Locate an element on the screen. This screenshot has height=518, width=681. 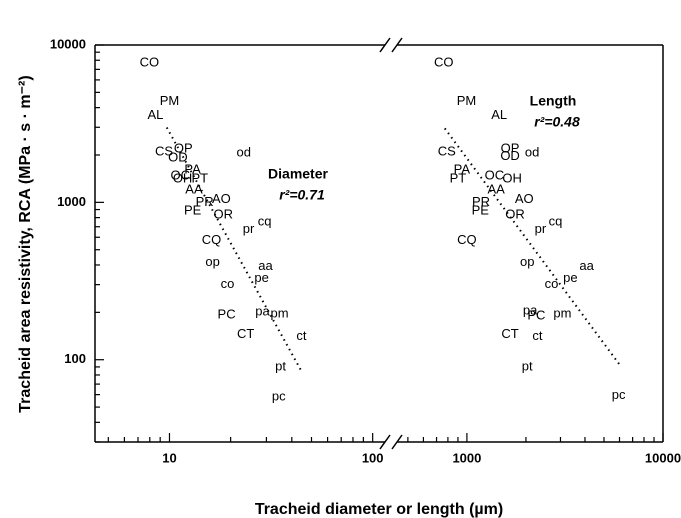
x-tick-label: 10000 is located at coordinates (663, 457).